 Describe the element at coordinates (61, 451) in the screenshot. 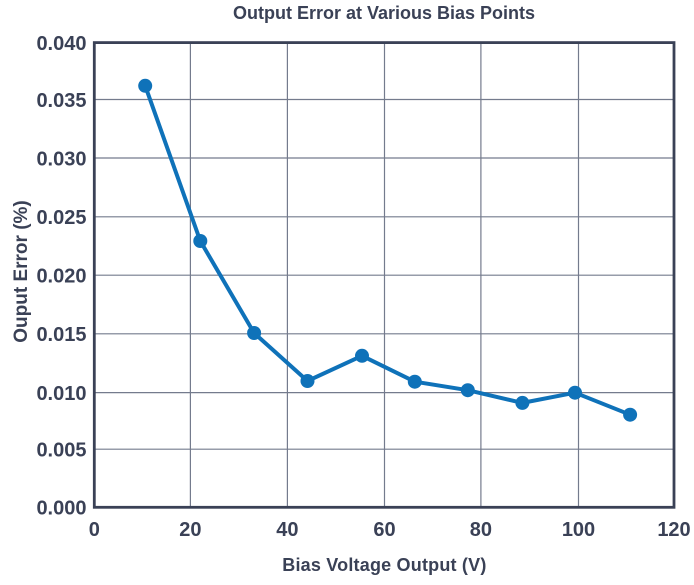

I see `svg-text: 0.005` at that location.